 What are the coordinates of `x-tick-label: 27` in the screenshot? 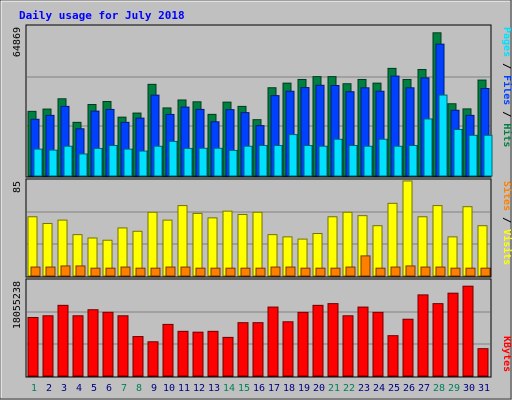 It's located at (424, 388).